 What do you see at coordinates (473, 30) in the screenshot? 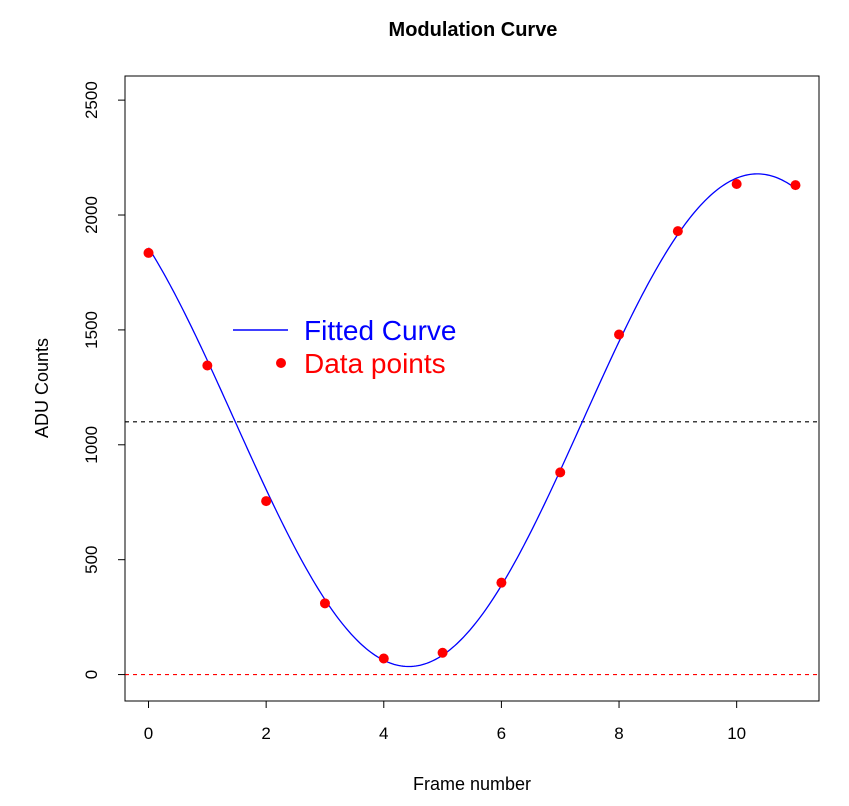
I see `chart-title: Modulation Curve` at bounding box center [473, 30].